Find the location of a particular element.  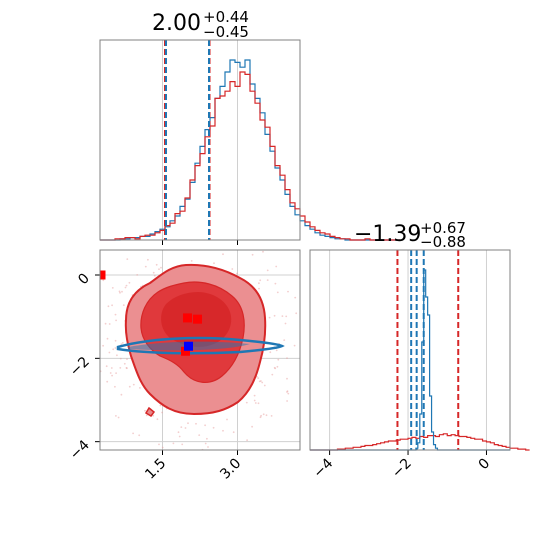

contour-ytick-label: 0 is located at coordinates (84, 280).